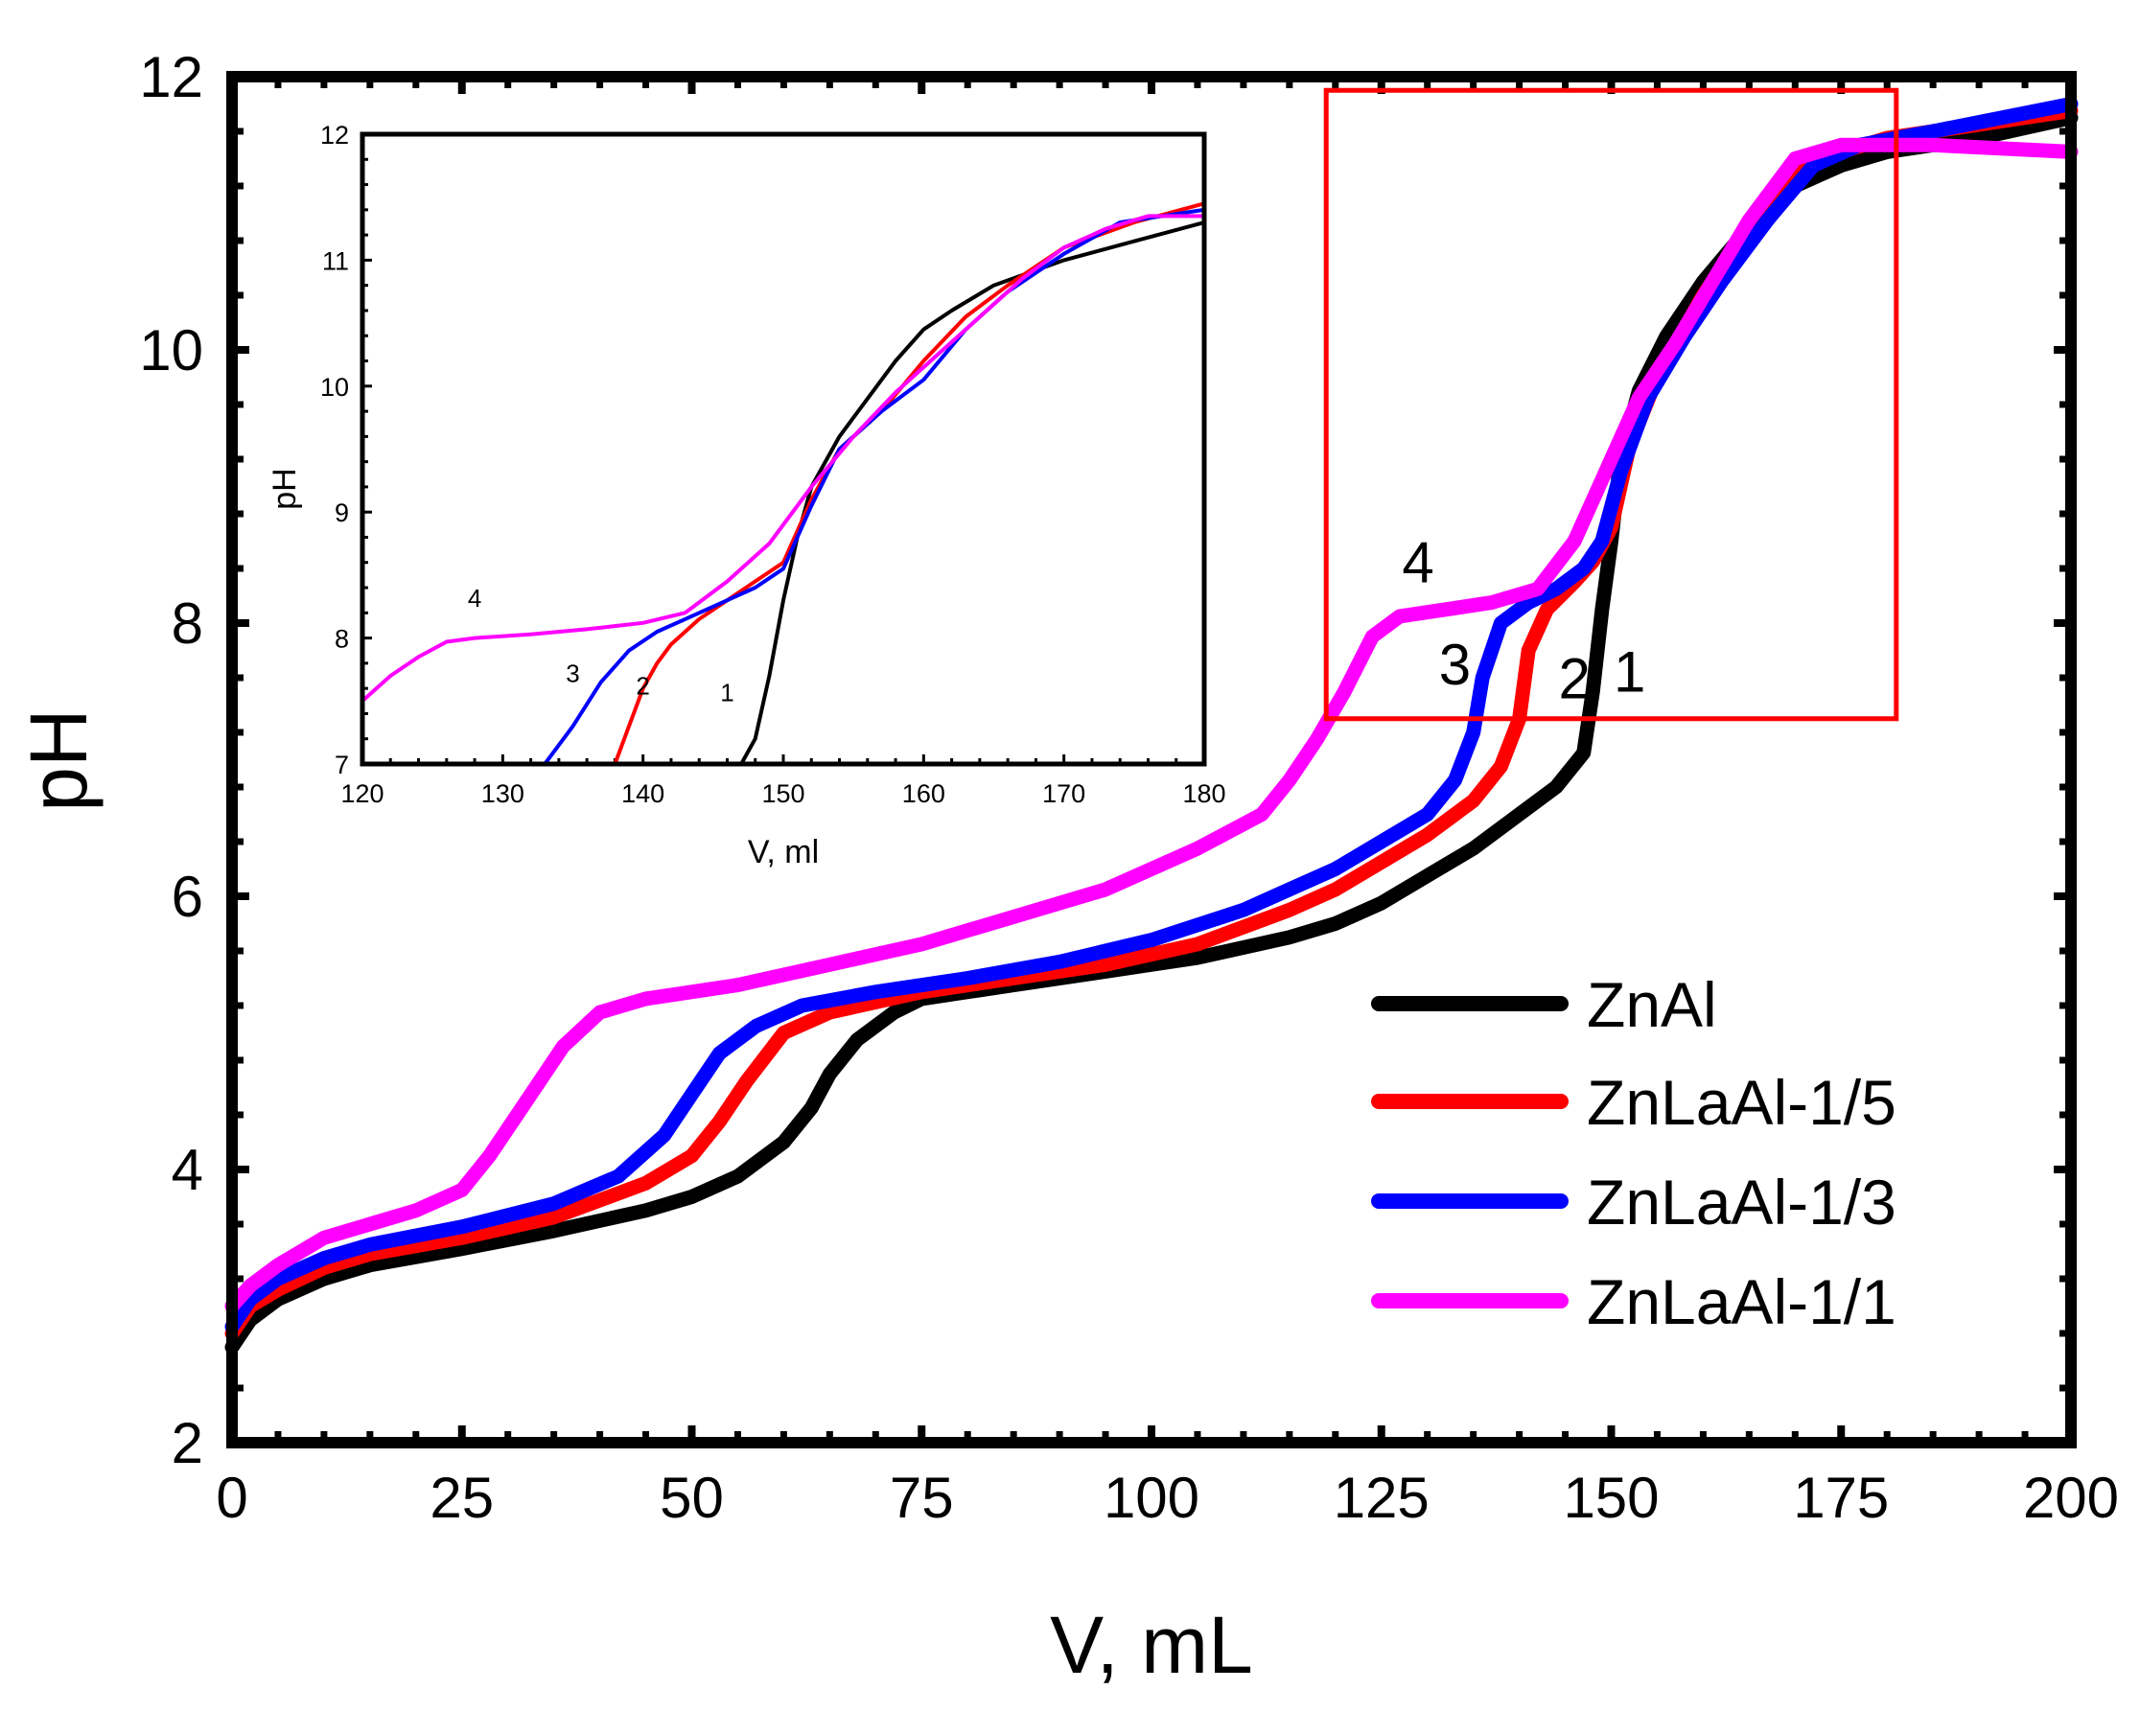  I want to click on legend-label-znlaal-1-3: ZnLaAl-1/3, so click(1742, 1202).